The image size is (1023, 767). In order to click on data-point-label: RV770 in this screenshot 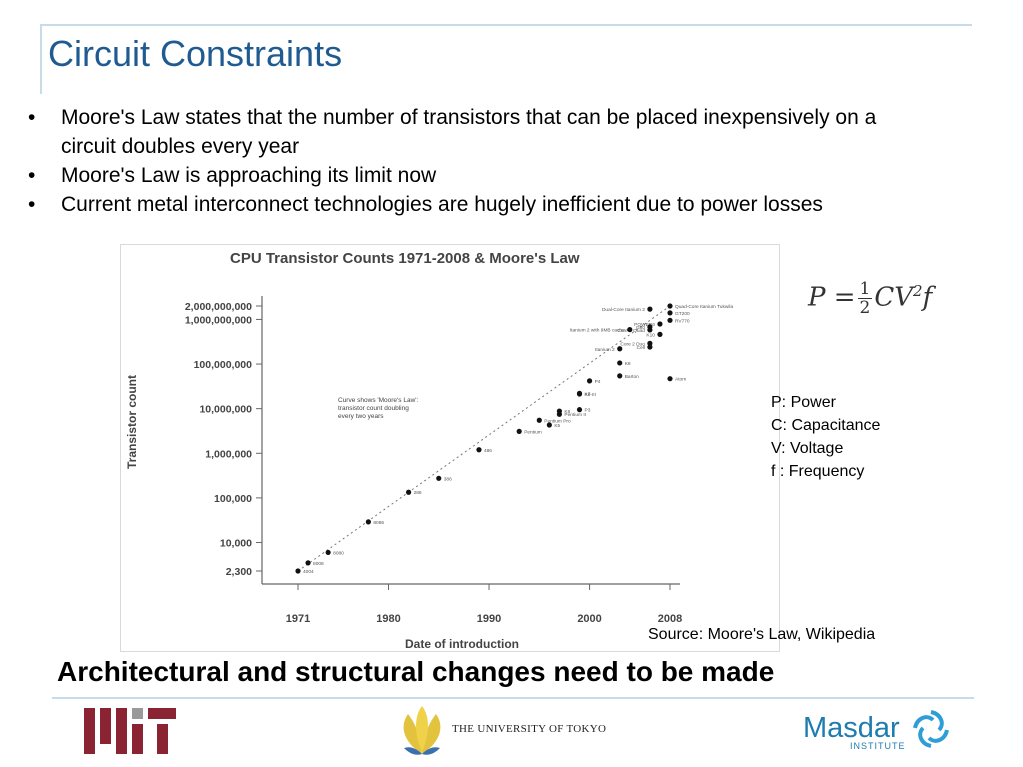, I will do `click(682, 321)`.